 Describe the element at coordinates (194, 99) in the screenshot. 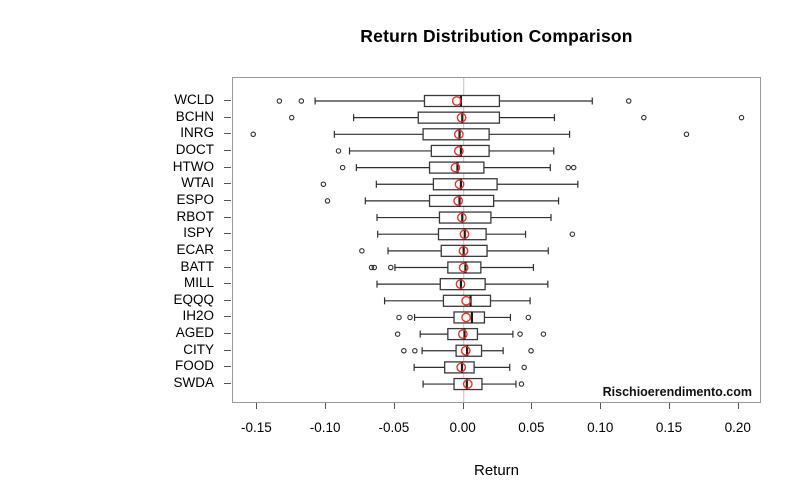

I see `y-tick-label-WCLD: WCLD` at that location.